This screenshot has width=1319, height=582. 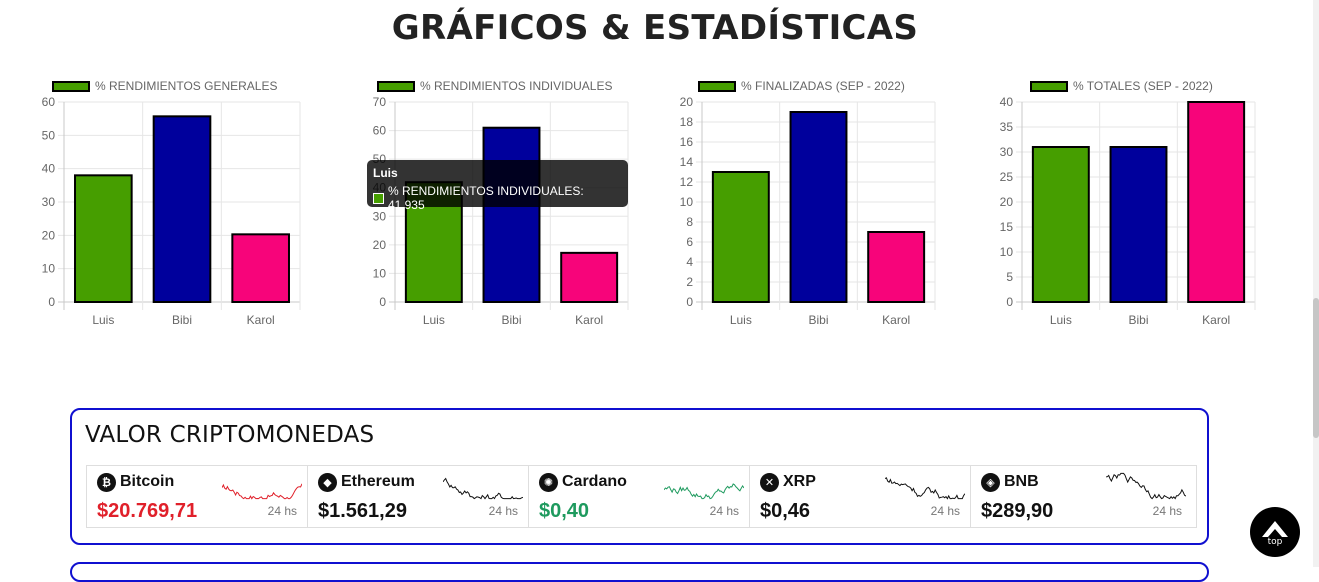 What do you see at coordinates (1007, 227) in the screenshot?
I see `y-tick-label: 15` at bounding box center [1007, 227].